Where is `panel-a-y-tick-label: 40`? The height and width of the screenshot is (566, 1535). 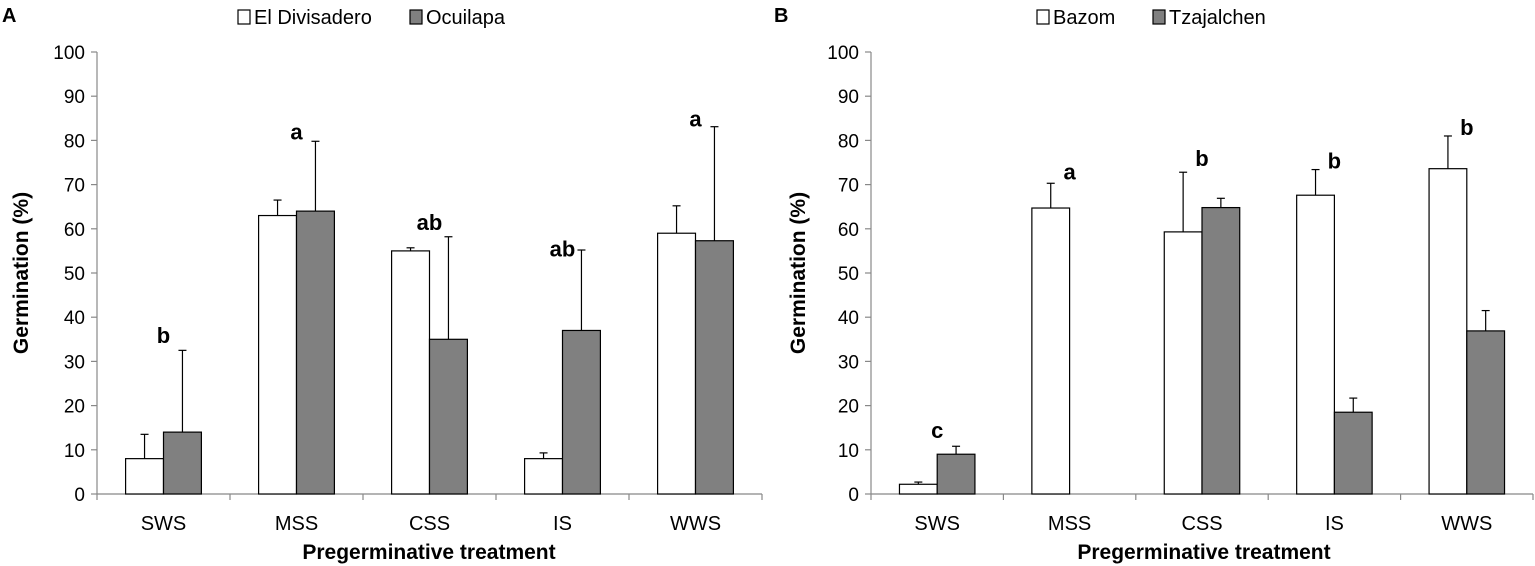 panel-a-y-tick-label: 40 is located at coordinates (74, 318).